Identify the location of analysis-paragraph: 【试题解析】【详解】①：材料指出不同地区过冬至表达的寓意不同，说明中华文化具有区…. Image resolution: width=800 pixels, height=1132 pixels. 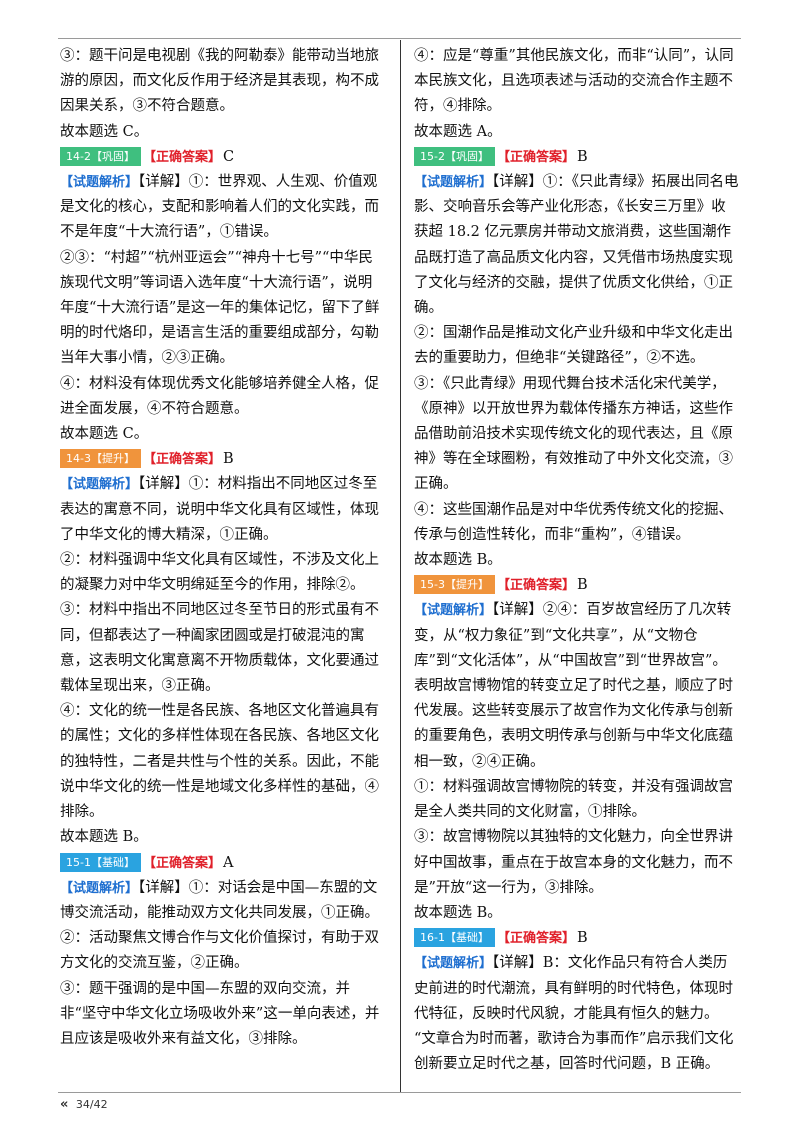
(223, 510).